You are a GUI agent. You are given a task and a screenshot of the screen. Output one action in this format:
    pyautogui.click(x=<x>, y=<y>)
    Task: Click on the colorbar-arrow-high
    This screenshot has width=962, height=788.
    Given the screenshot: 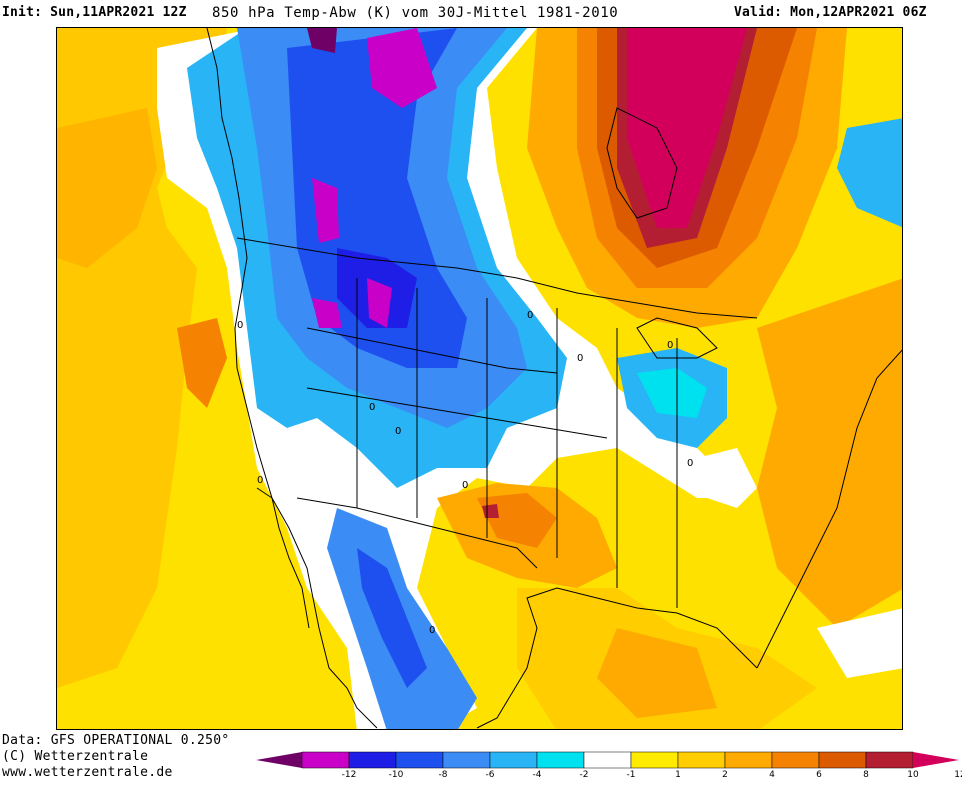 What is the action you would take?
    pyautogui.click(x=936, y=760)
    